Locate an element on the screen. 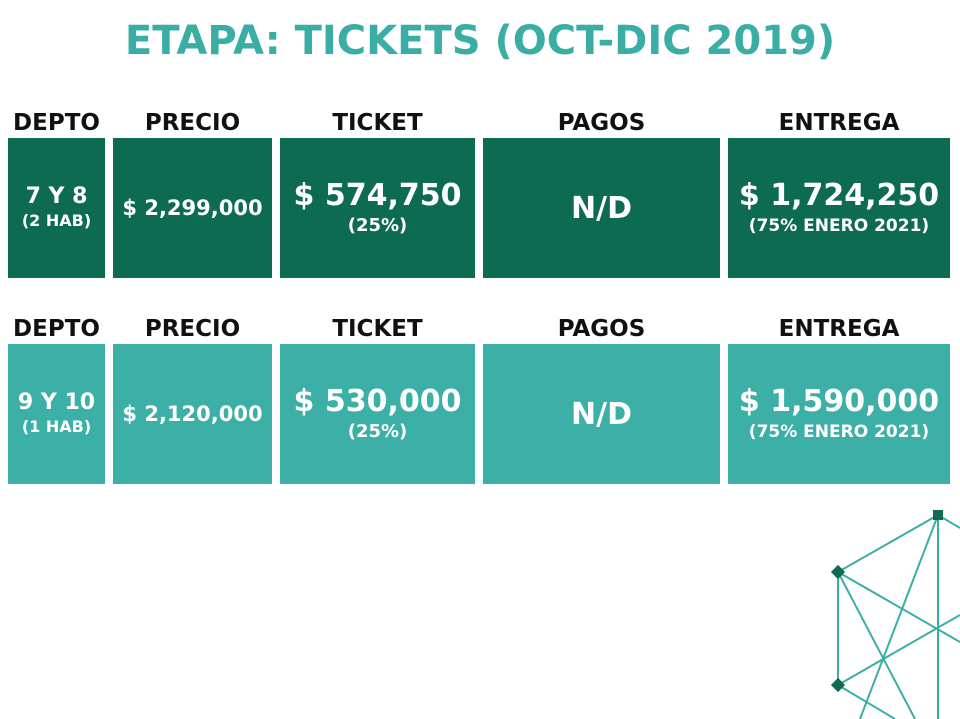 The width and height of the screenshot is (960, 719). precio-value: $ 2,120,000 is located at coordinates (192, 414).